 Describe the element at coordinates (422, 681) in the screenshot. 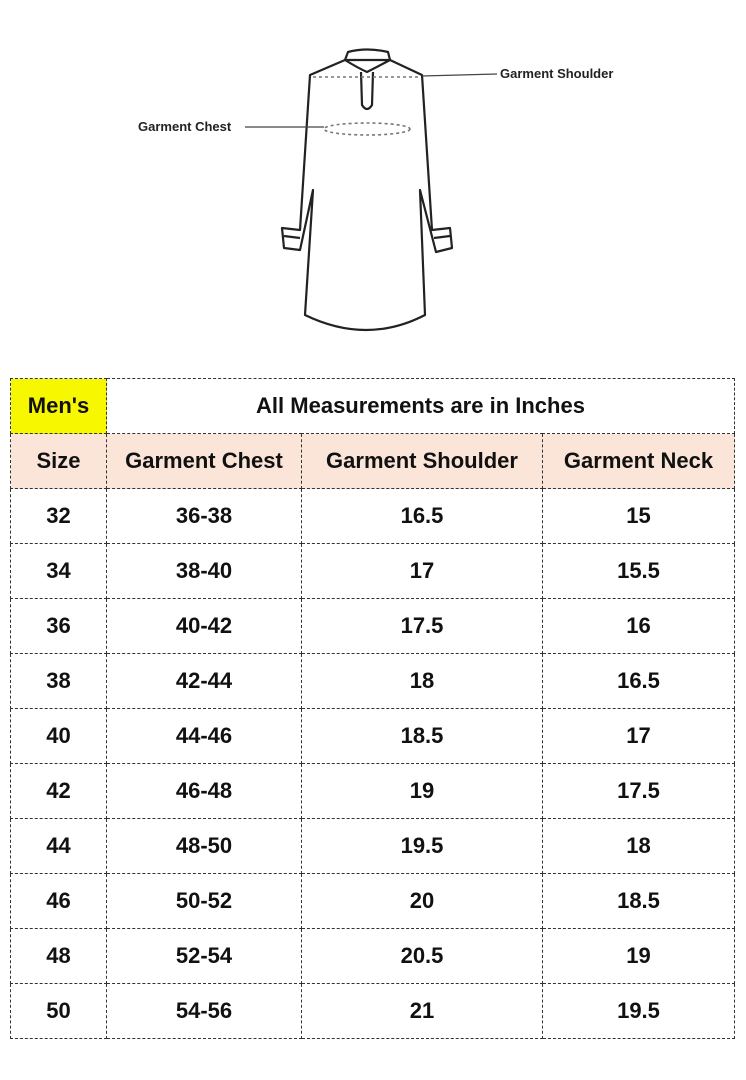

I see `shoulder-cell: 18` at that location.